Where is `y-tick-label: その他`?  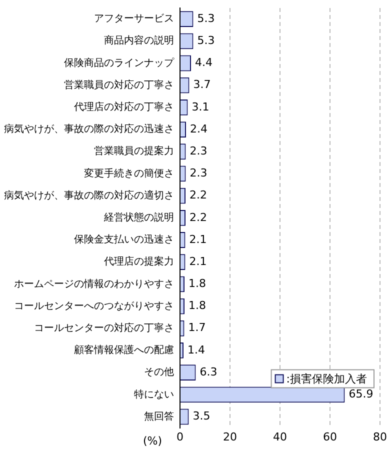 y-tick-label: その他 is located at coordinates (159, 372).